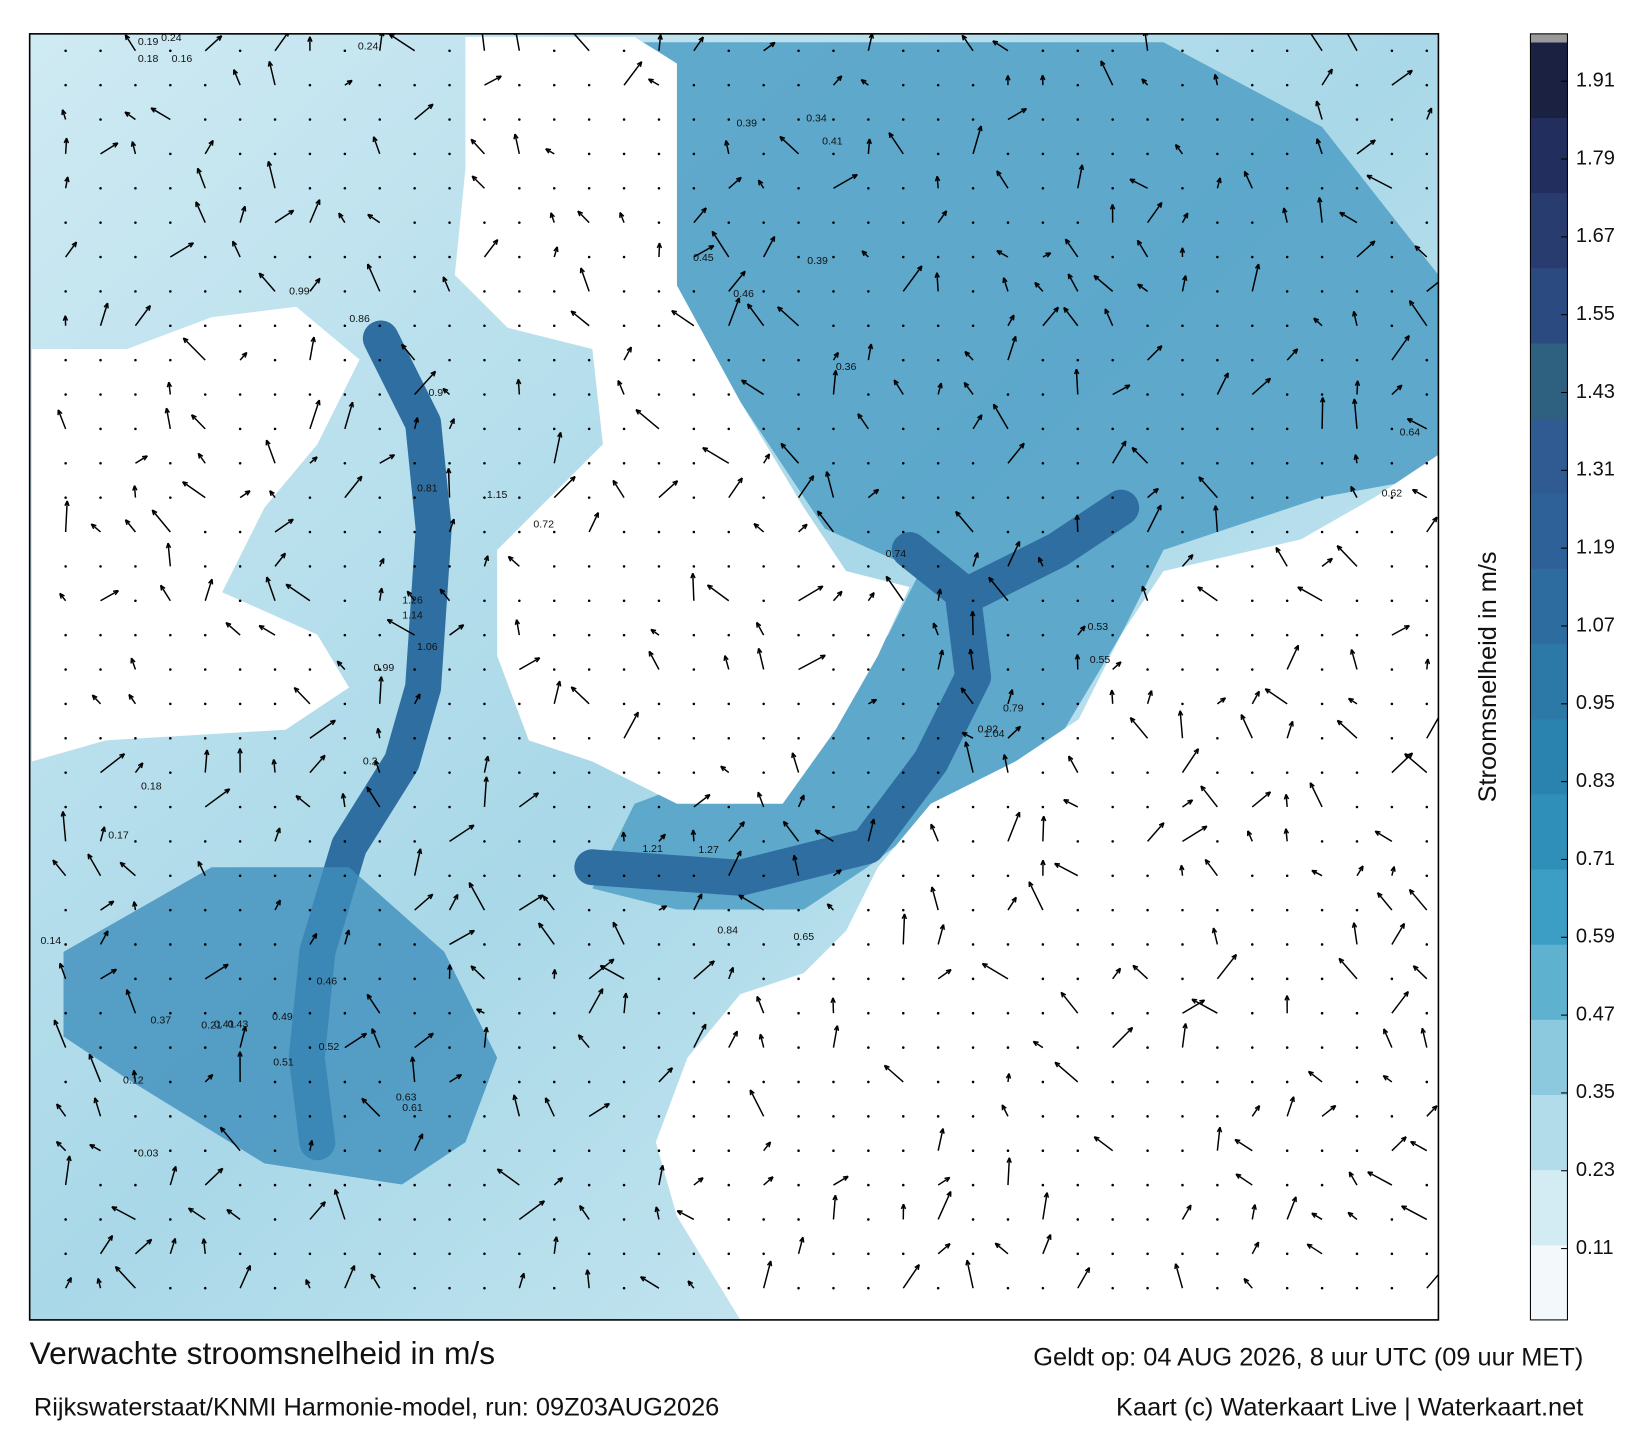 Image resolution: width=1650 pixels, height=1450 pixels. I want to click on colorbar-band, so click(1549, 1207).